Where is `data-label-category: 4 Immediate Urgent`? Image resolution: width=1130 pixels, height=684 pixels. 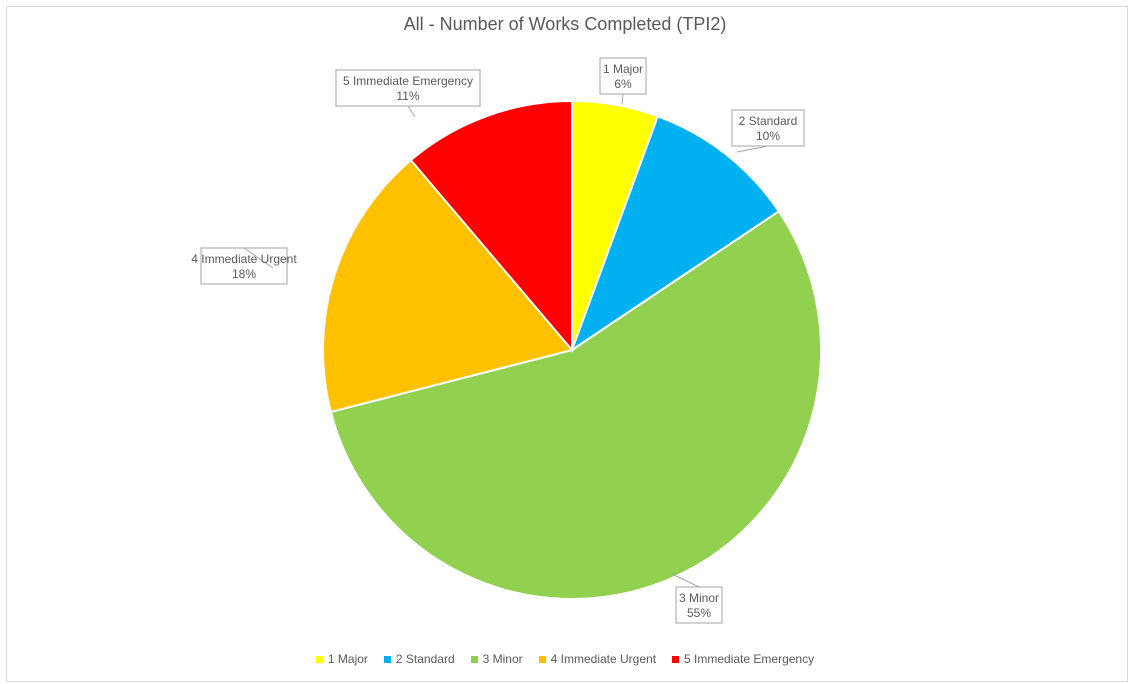
data-label-category: 4 Immediate Urgent is located at coordinates (244, 259).